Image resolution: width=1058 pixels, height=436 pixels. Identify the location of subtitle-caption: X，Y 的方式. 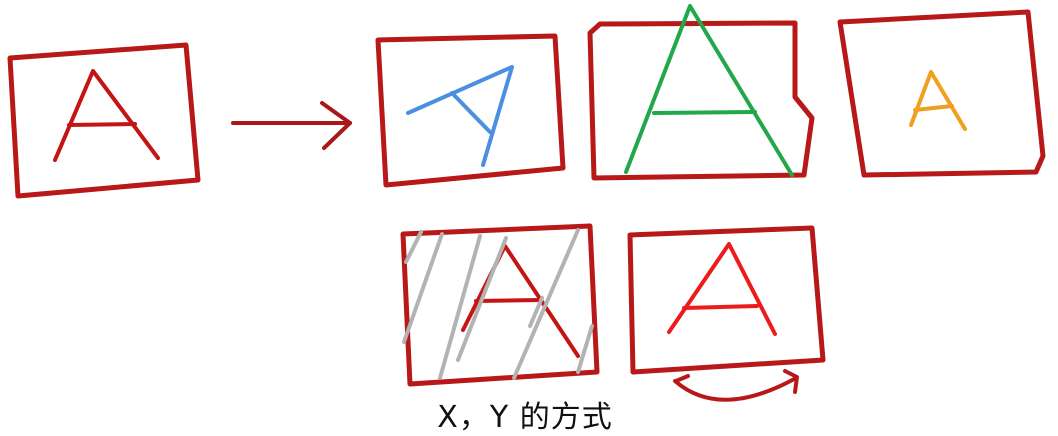
(525, 417).